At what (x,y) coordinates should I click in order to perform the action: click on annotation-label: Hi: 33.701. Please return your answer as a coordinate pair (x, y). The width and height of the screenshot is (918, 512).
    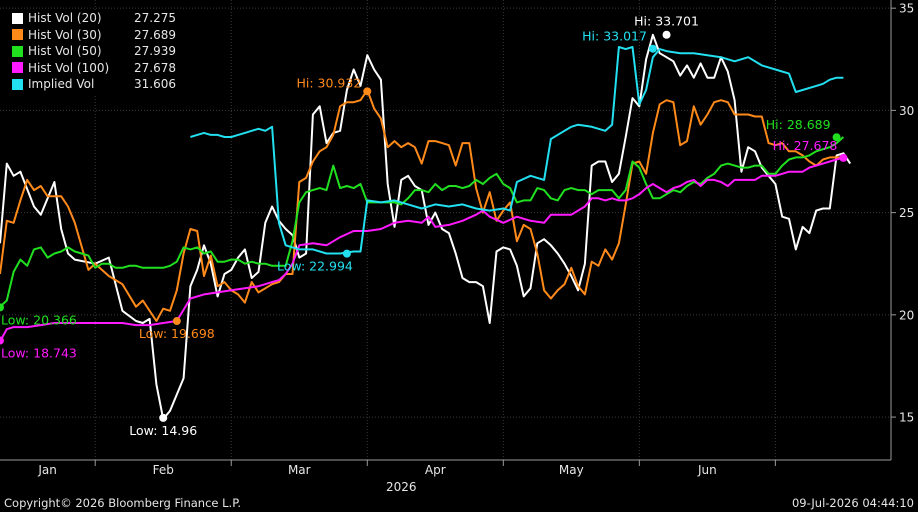
    Looking at the image, I should click on (666, 21).